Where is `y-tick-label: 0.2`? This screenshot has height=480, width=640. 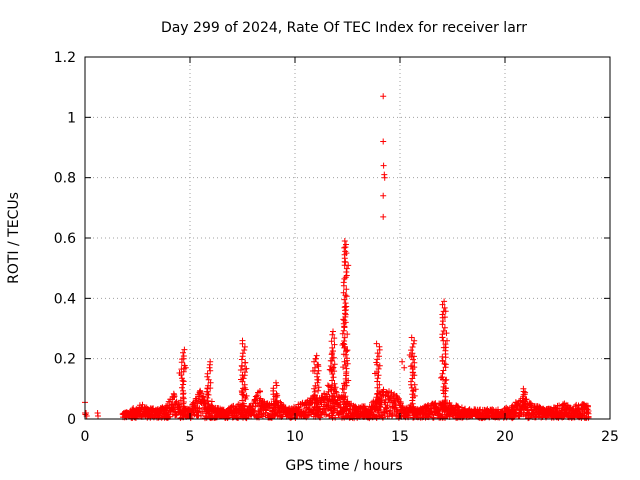
y-tick-label: 0.2 is located at coordinates (65, 360).